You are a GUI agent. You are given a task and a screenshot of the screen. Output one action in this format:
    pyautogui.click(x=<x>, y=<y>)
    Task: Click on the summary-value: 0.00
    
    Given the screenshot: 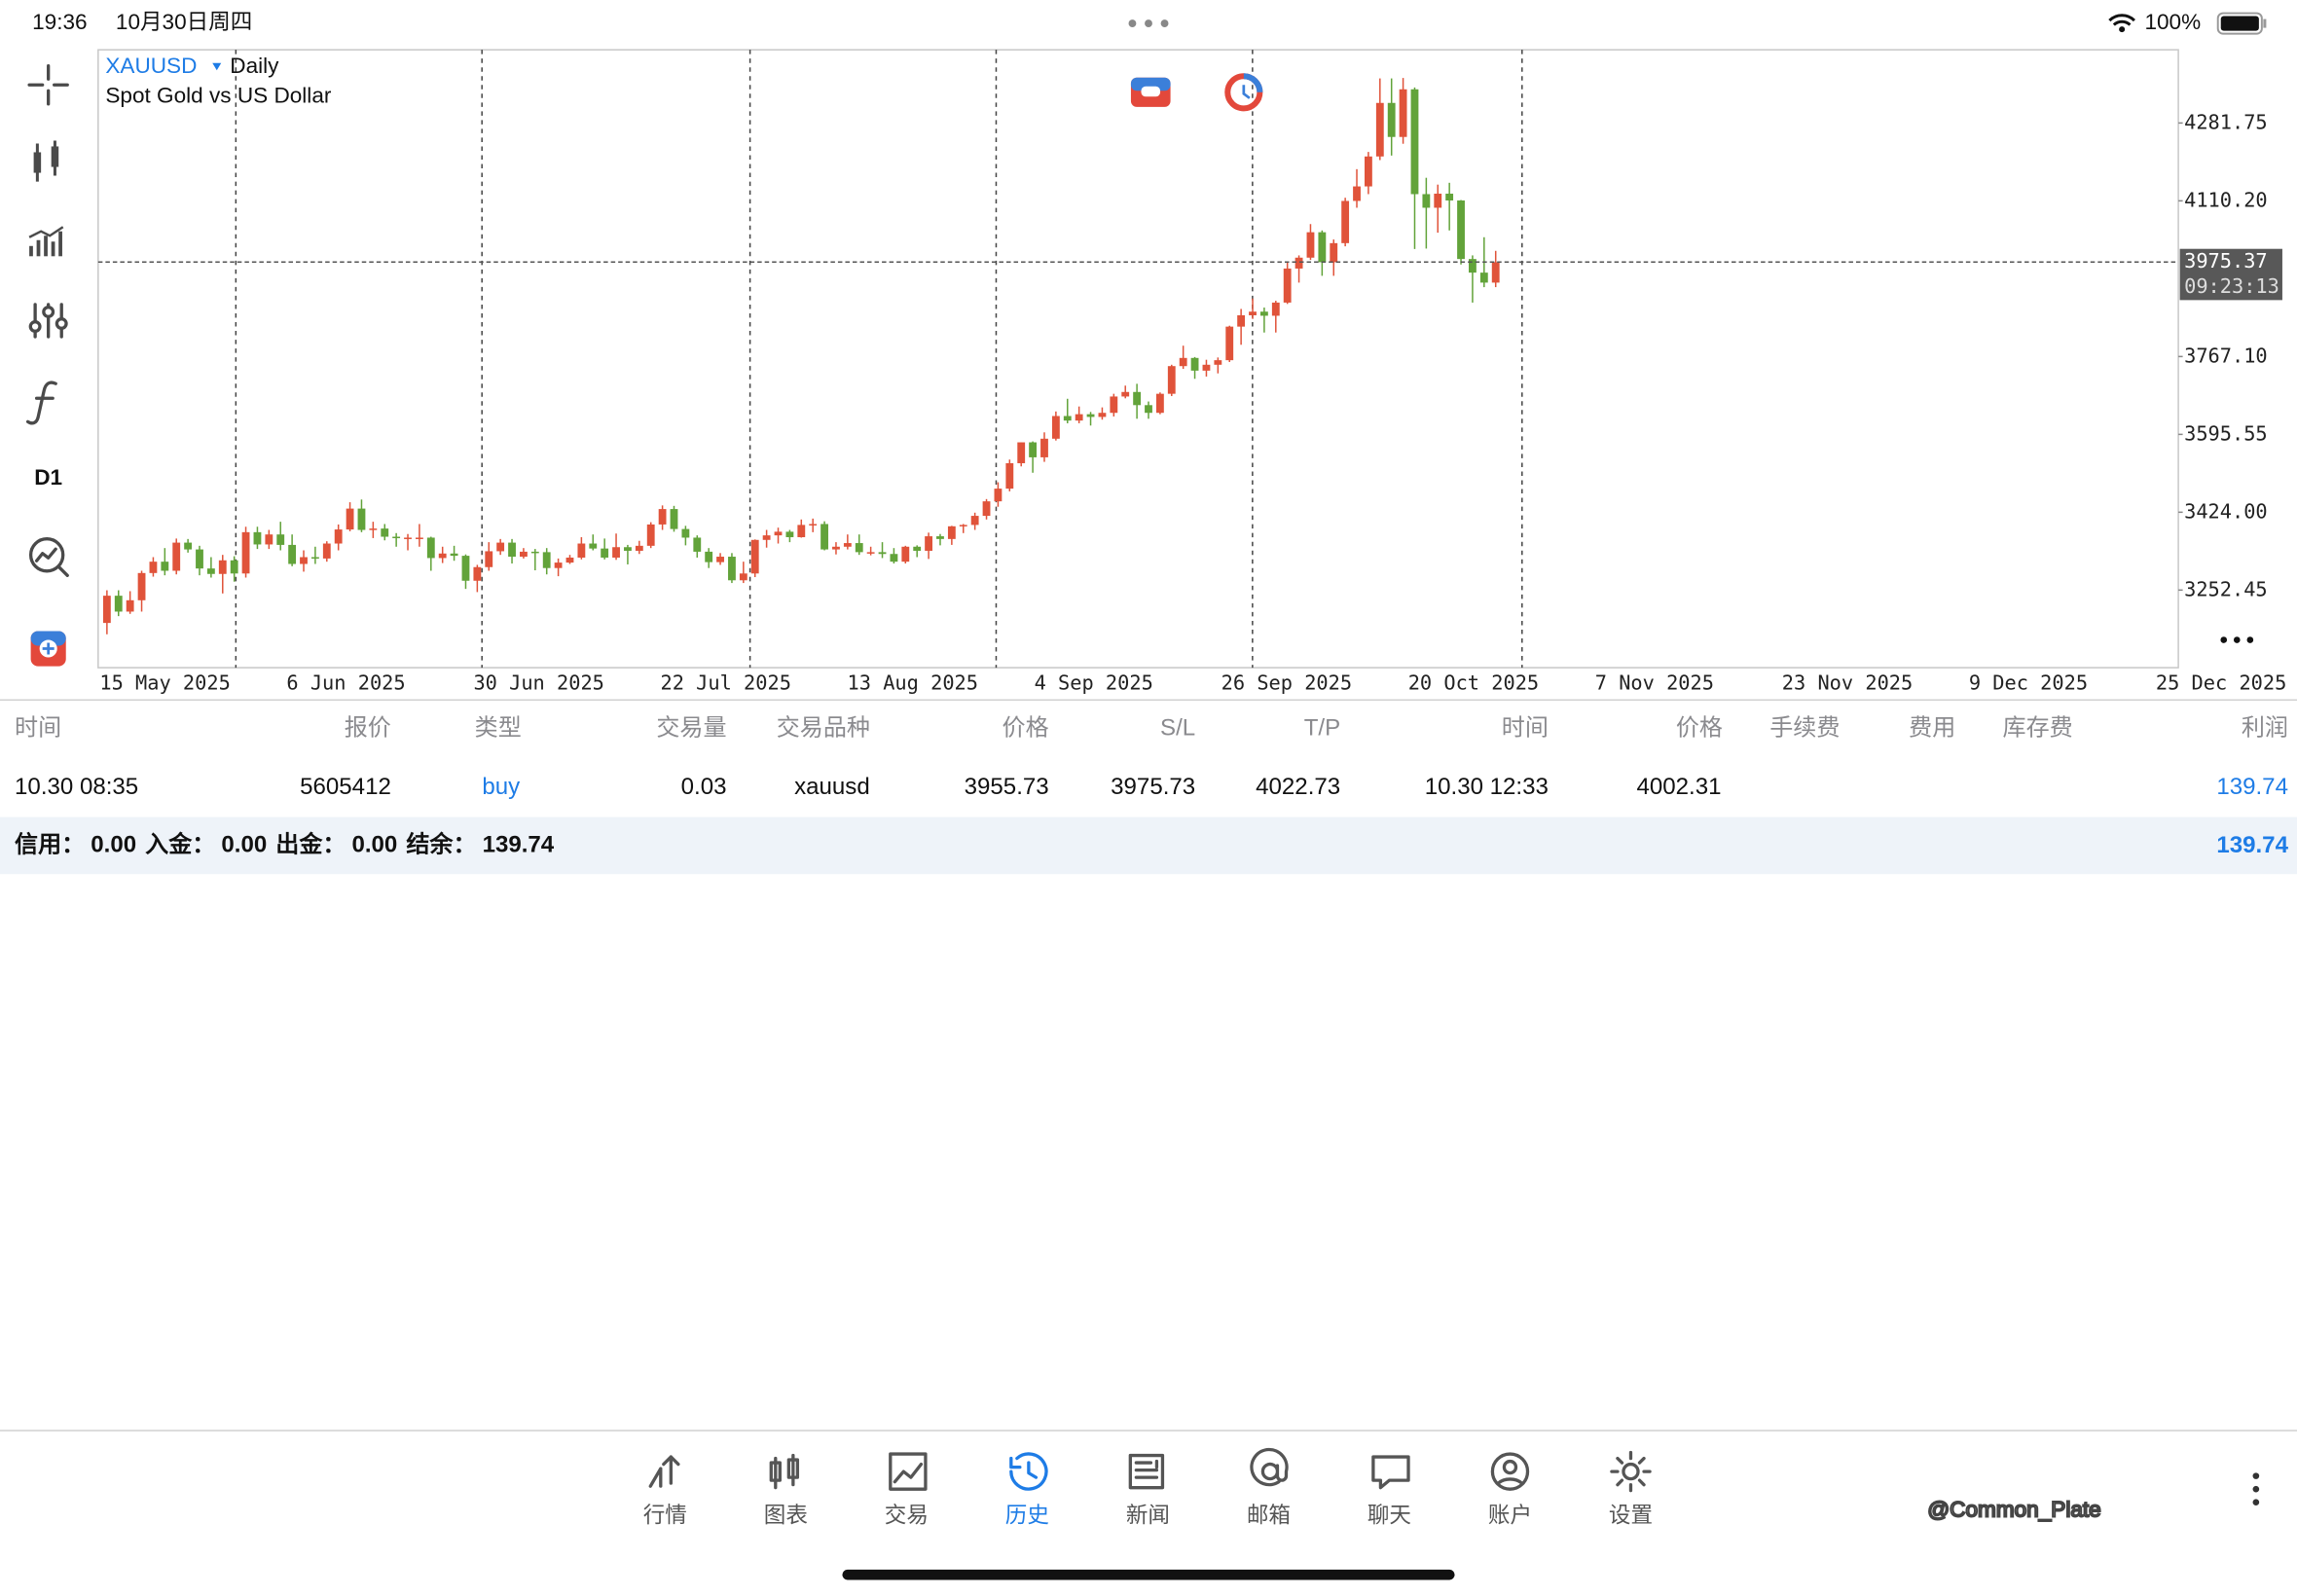 What is the action you would take?
    pyautogui.click(x=244, y=845)
    